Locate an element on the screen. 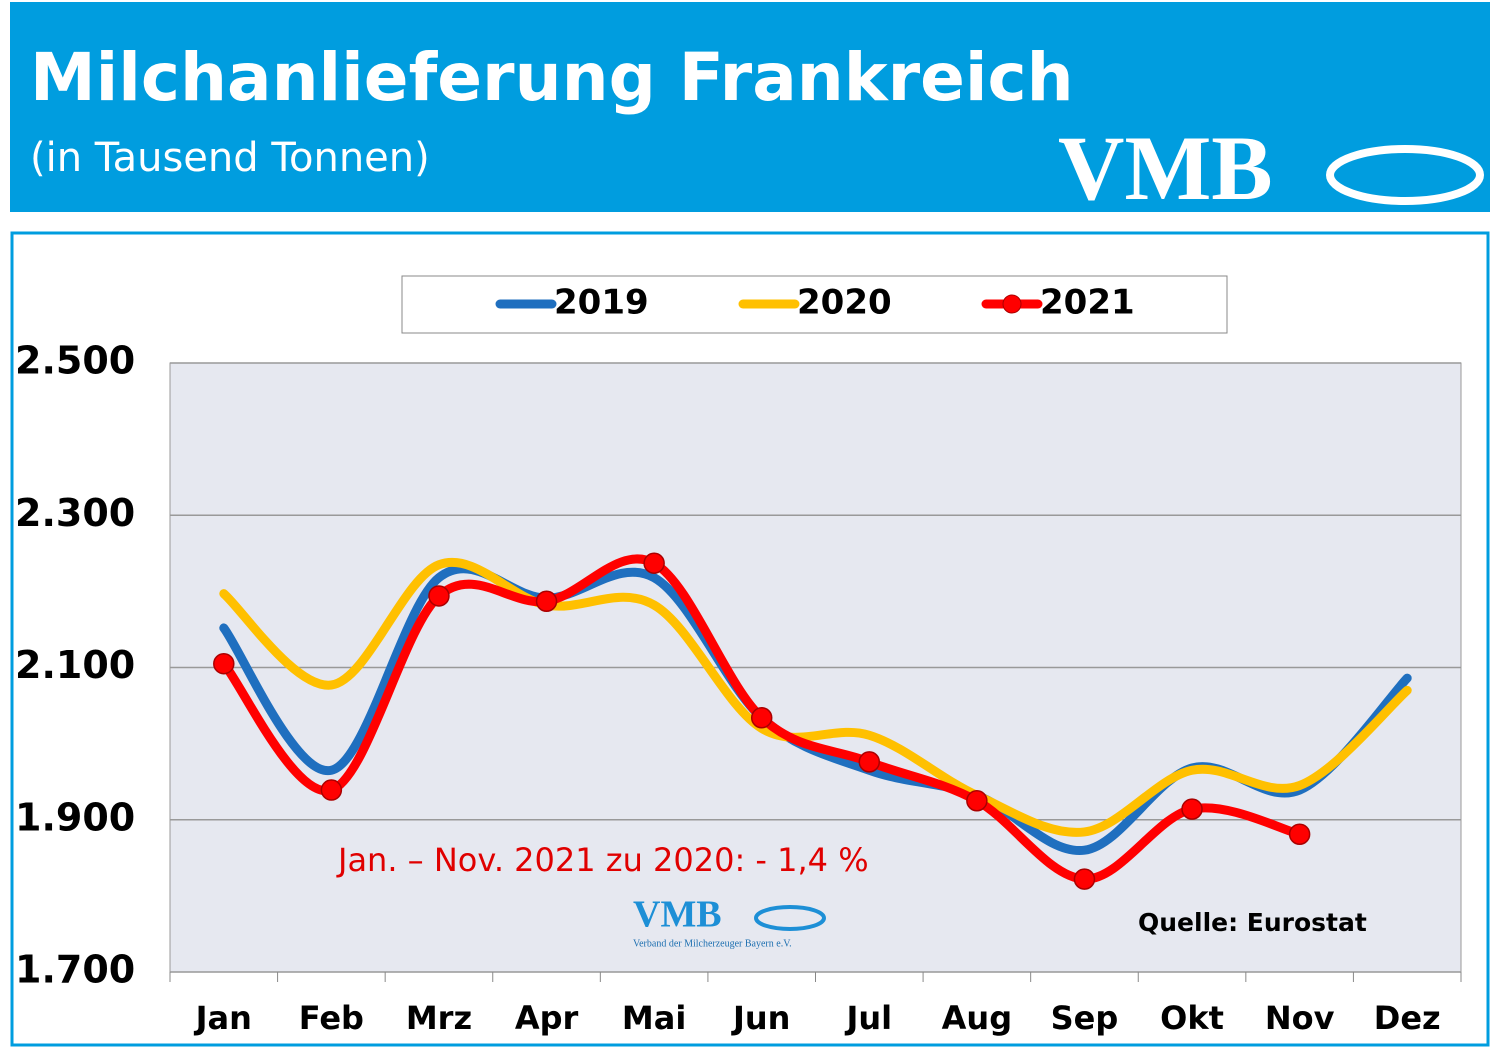 The width and height of the screenshot is (1500, 1054). x-tick-label: Mai is located at coordinates (654, 1018).